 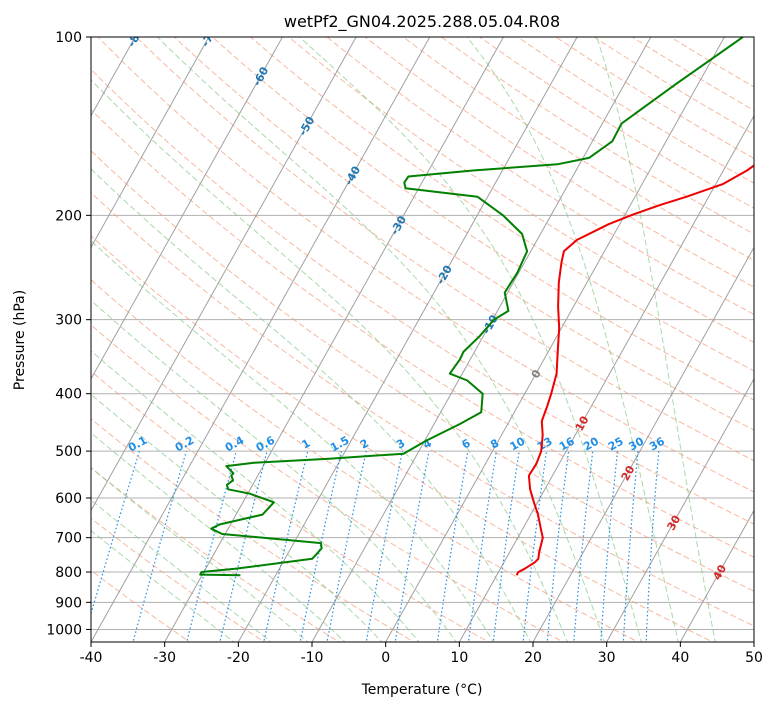 What do you see at coordinates (68, 573) in the screenshot?
I see `y-tick-label: 800` at bounding box center [68, 573].